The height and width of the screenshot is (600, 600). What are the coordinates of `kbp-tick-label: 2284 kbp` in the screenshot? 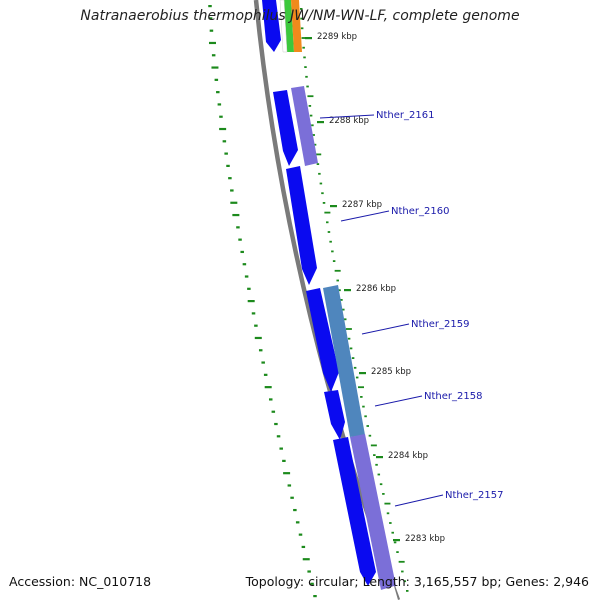 It's located at (408, 456).